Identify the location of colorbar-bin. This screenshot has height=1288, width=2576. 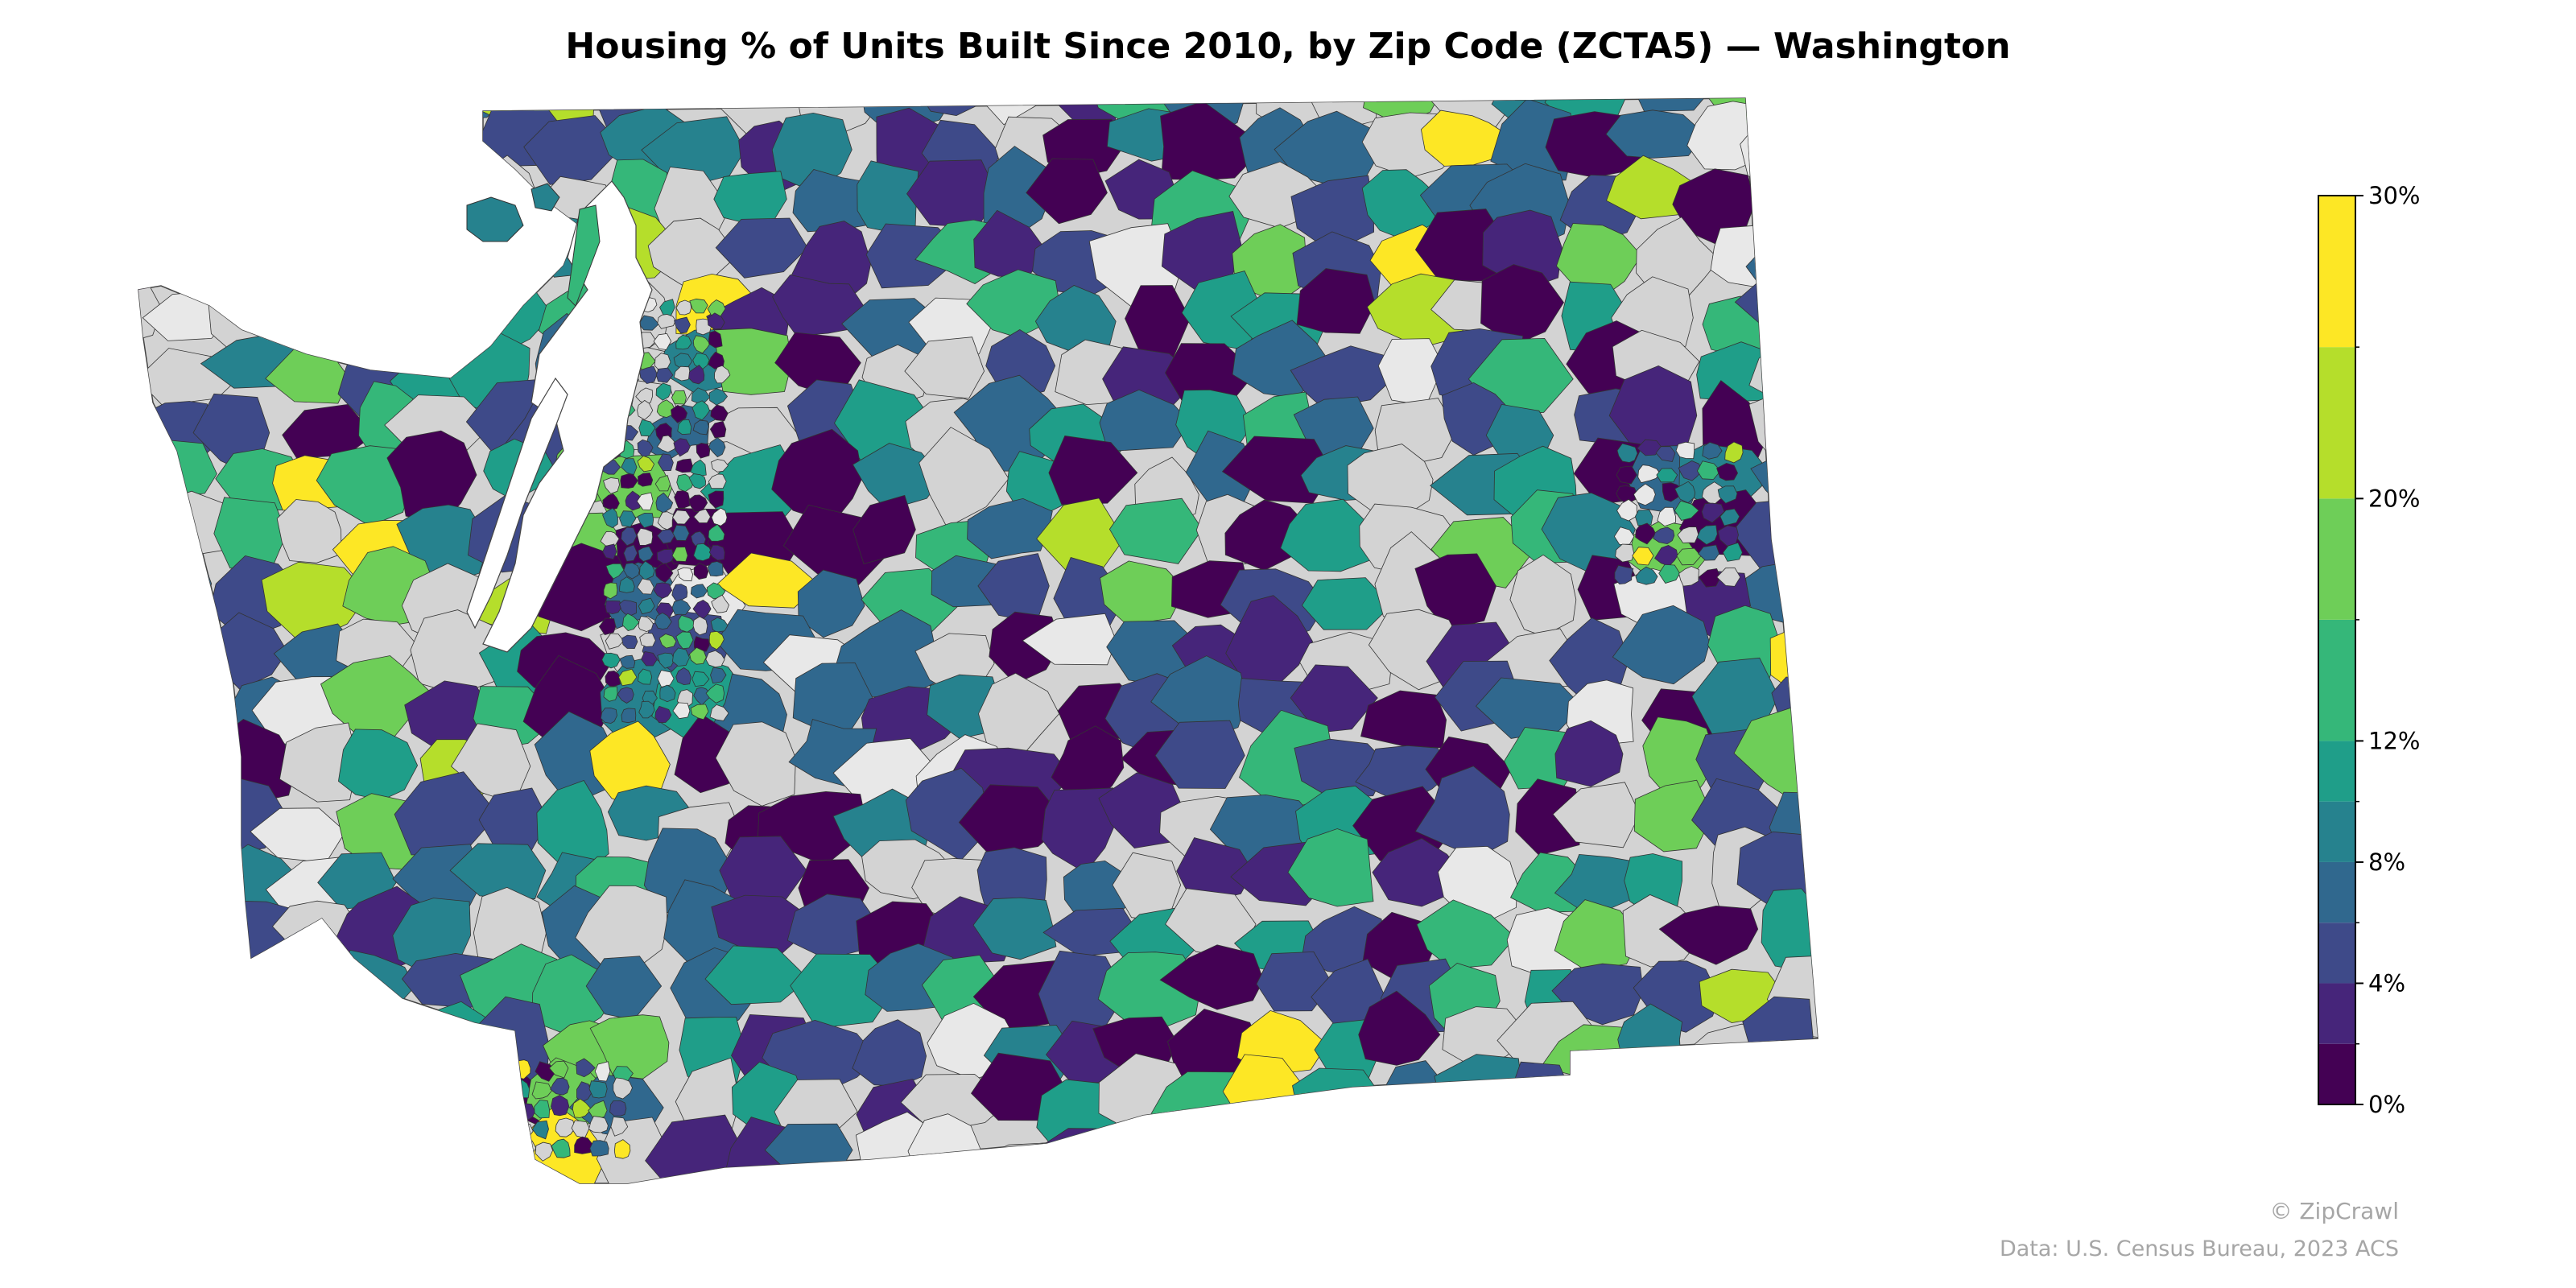
(2336, 1073).